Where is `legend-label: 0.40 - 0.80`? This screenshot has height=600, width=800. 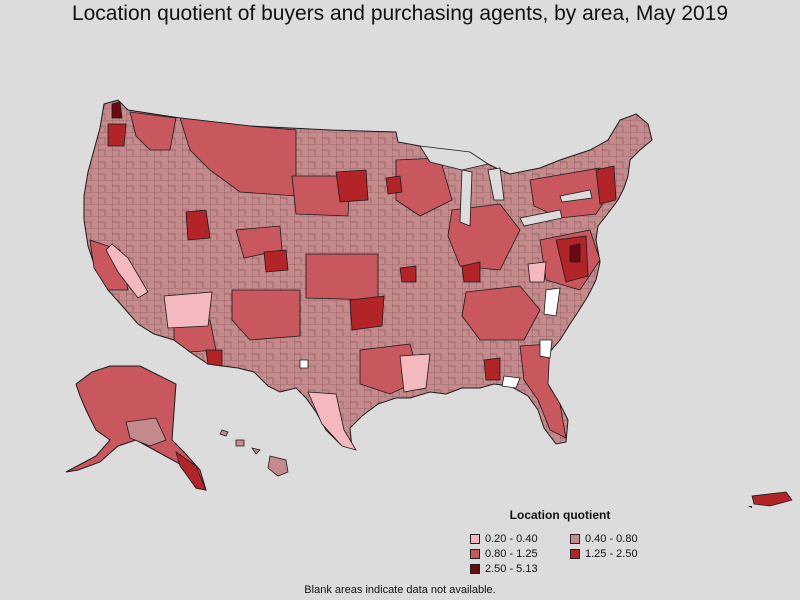
legend-label: 0.40 - 0.80 is located at coordinates (611, 538).